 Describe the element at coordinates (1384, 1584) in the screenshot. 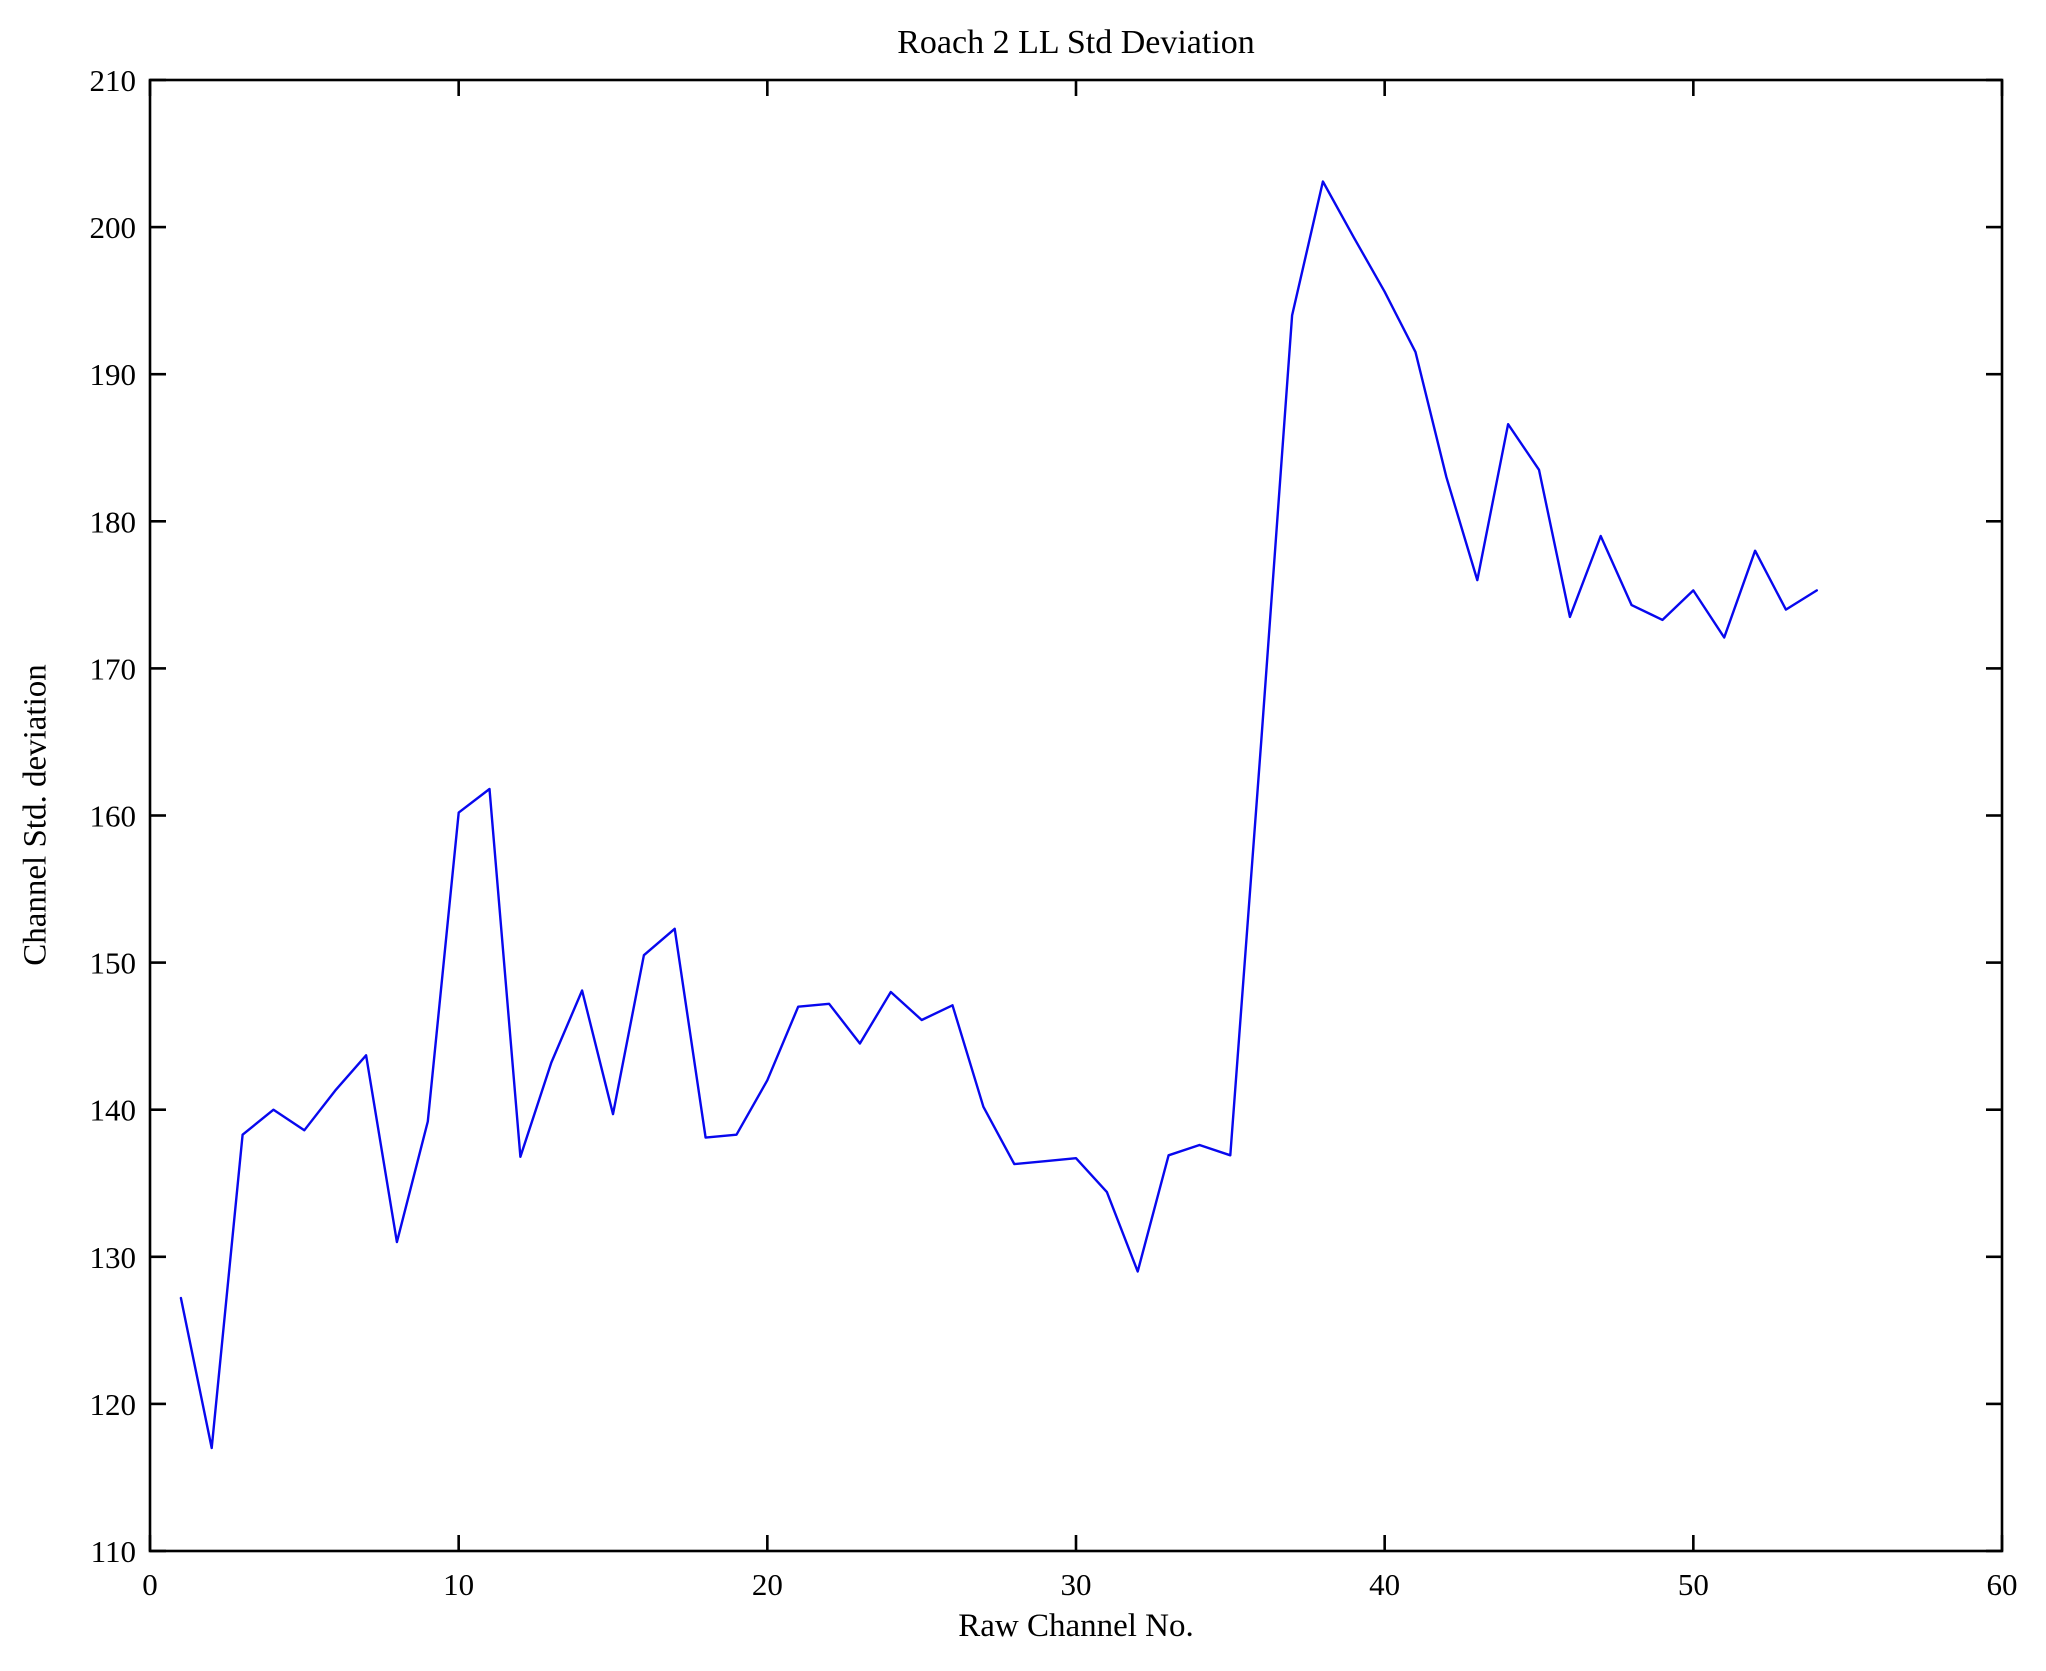

I see `x-tick-label: 40` at that location.